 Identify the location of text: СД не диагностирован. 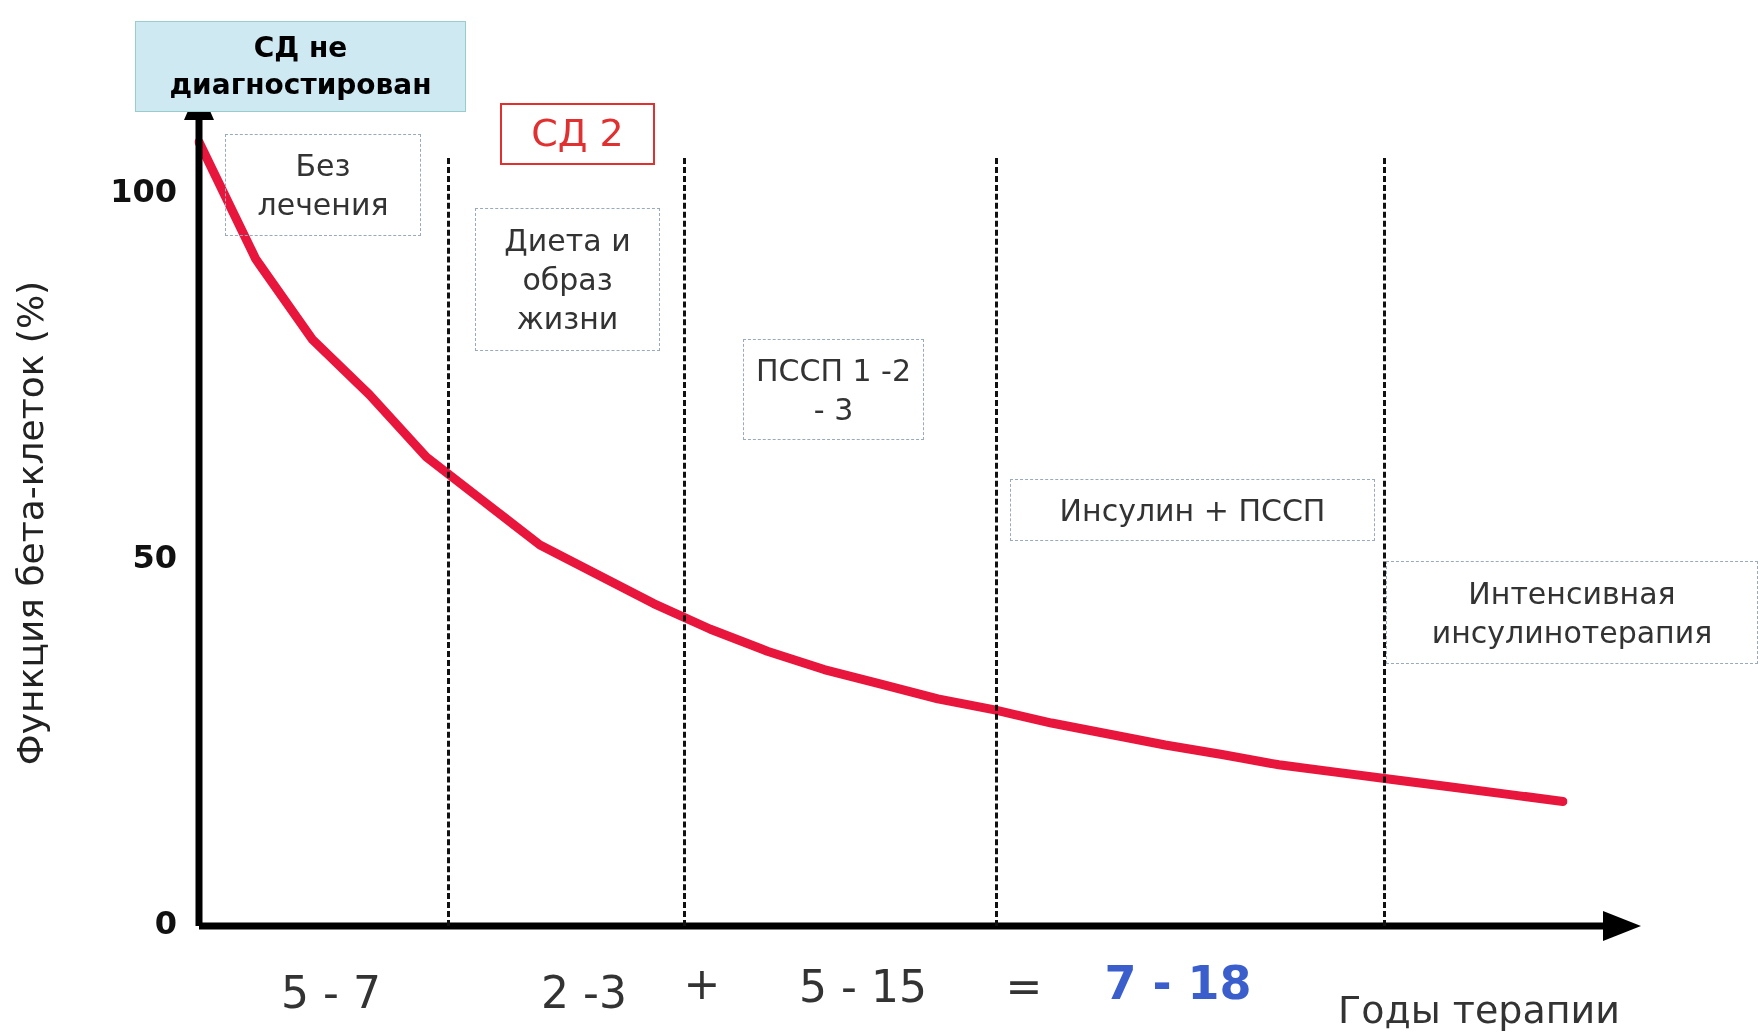
(300, 66).